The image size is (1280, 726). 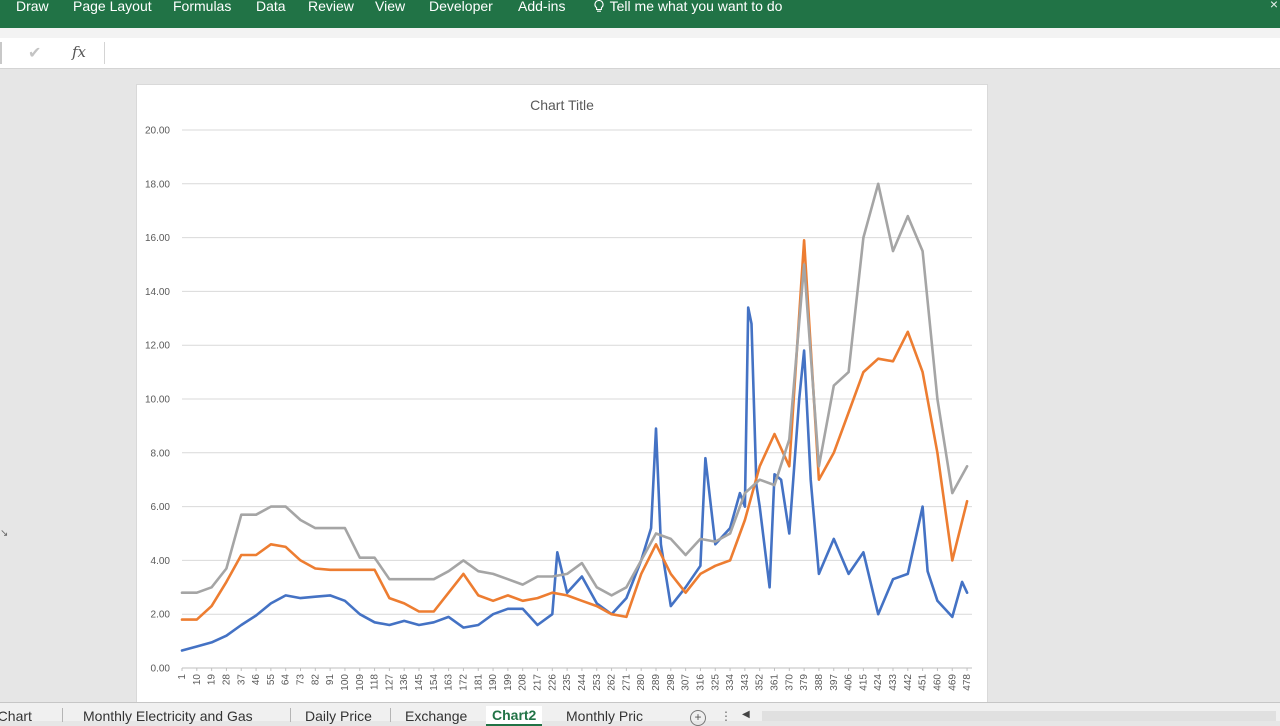 What do you see at coordinates (686, 682) in the screenshot?
I see `x-tick-label: 307` at bounding box center [686, 682].